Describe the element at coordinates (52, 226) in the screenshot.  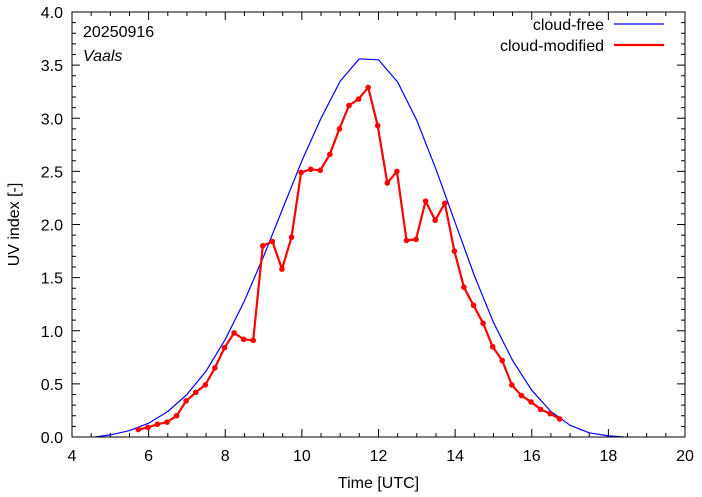
I see `y-tick-label: 2.0` at that location.